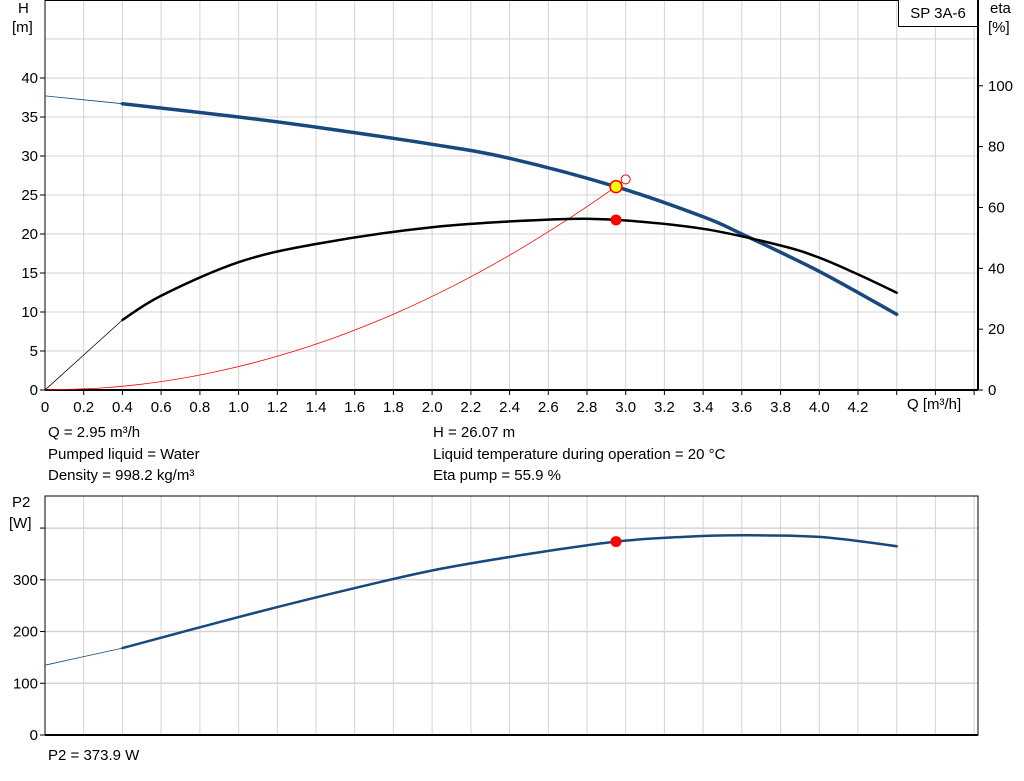 The height and width of the screenshot is (781, 1024). What do you see at coordinates (354, 407) in the screenshot?
I see `x-tick-label: 1.6` at bounding box center [354, 407].